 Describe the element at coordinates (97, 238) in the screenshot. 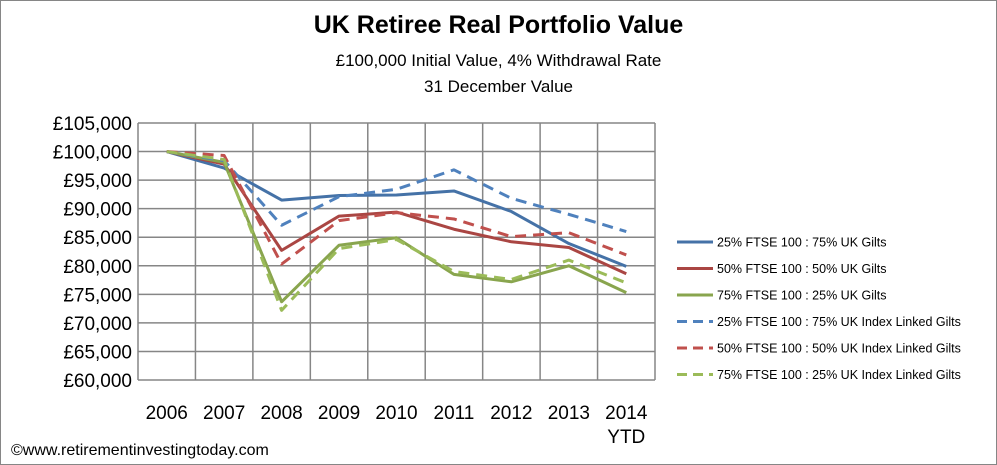

I see `y-tick-label: £85,000` at that location.